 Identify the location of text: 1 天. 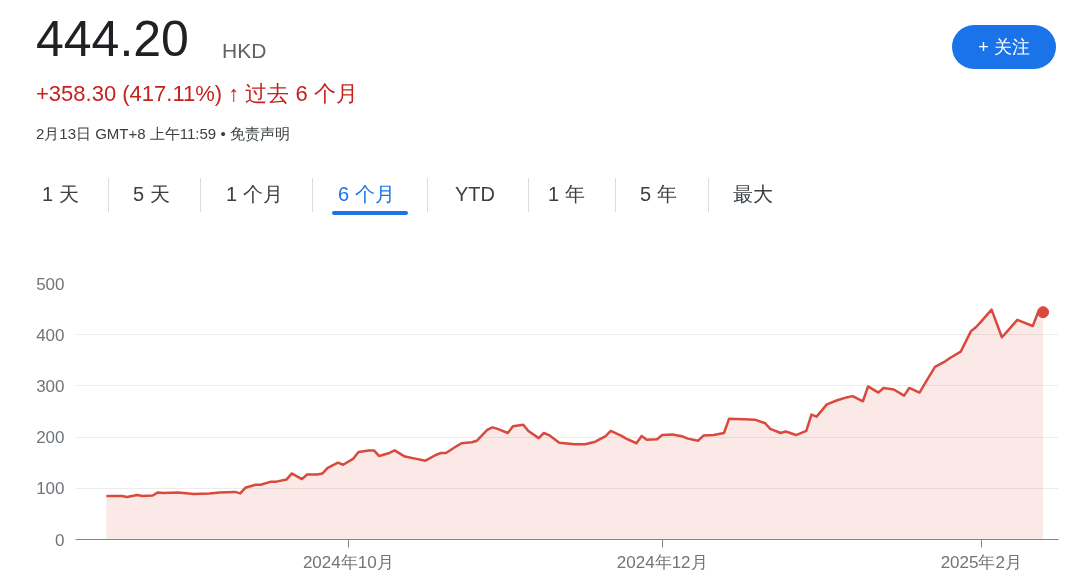
(60, 194).